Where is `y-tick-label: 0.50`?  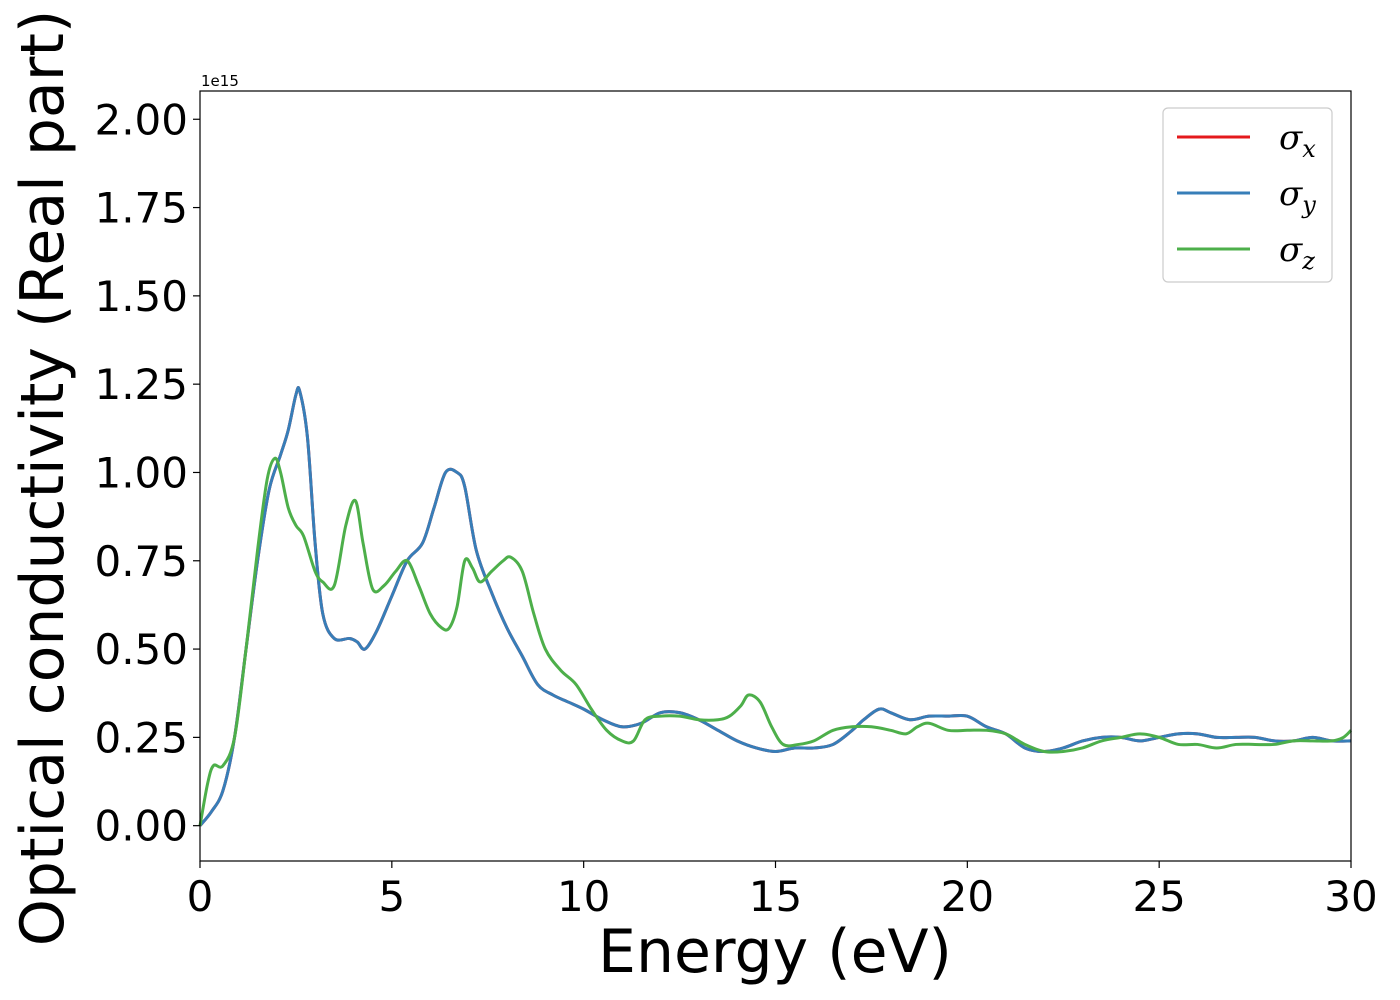
y-tick-label: 0.50 is located at coordinates (141, 649).